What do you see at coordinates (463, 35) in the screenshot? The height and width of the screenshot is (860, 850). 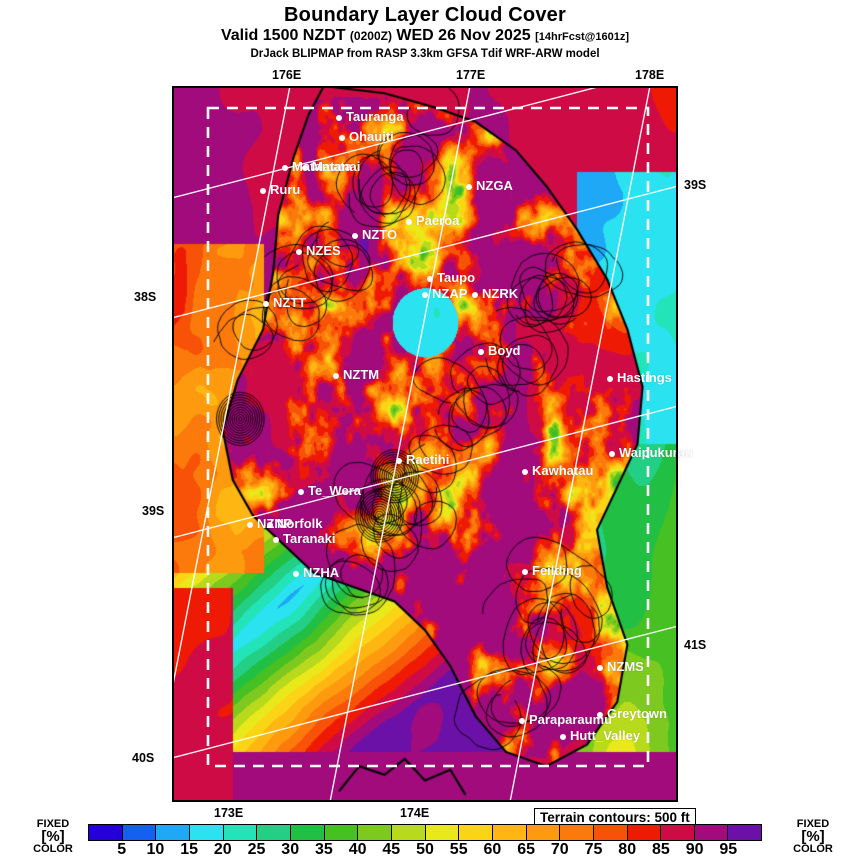 I see `valid-date: WED 26 Nov 2025` at bounding box center [463, 35].